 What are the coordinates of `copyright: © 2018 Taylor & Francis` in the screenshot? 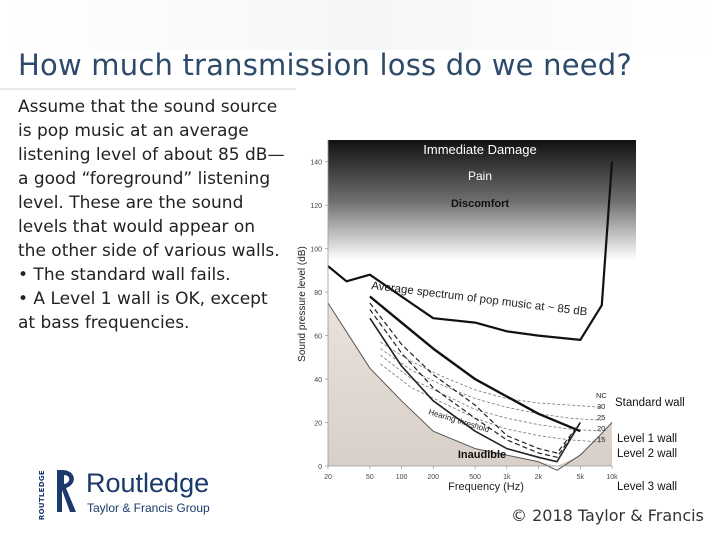 It's located at (607, 515).